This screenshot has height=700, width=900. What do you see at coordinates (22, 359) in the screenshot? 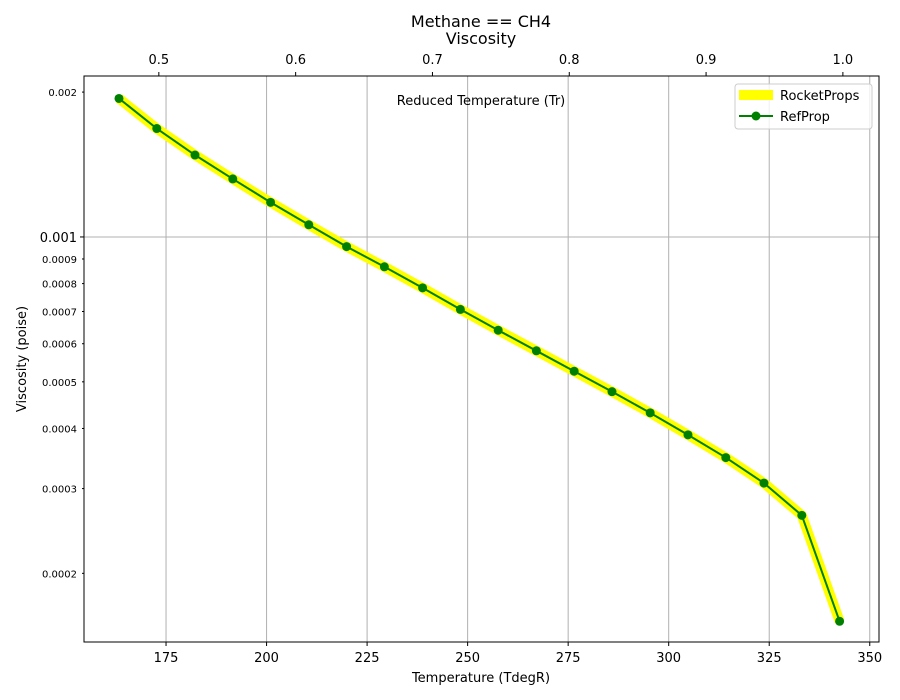
I see `y-axis-label: Viscosity (poise)` at bounding box center [22, 359].